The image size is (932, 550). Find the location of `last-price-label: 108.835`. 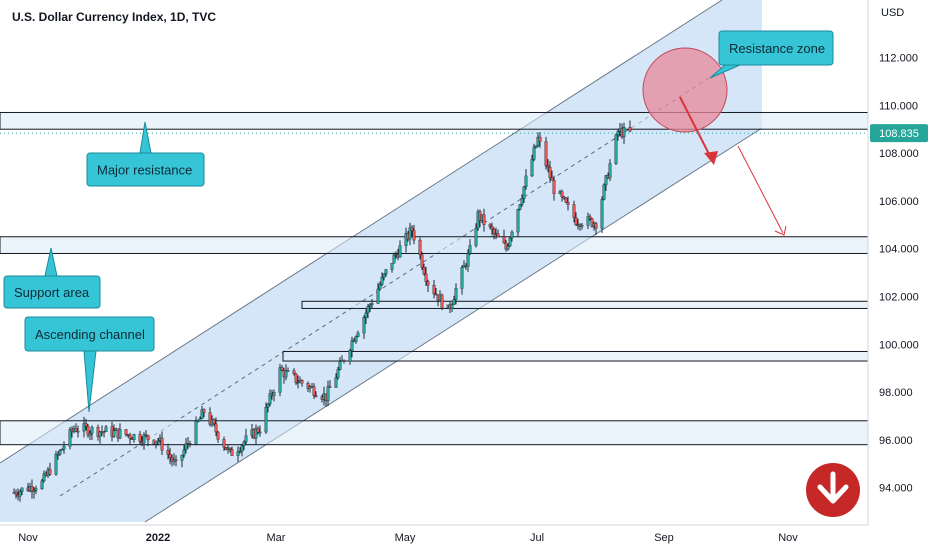

last-price-label: 108.835 is located at coordinates (899, 134).